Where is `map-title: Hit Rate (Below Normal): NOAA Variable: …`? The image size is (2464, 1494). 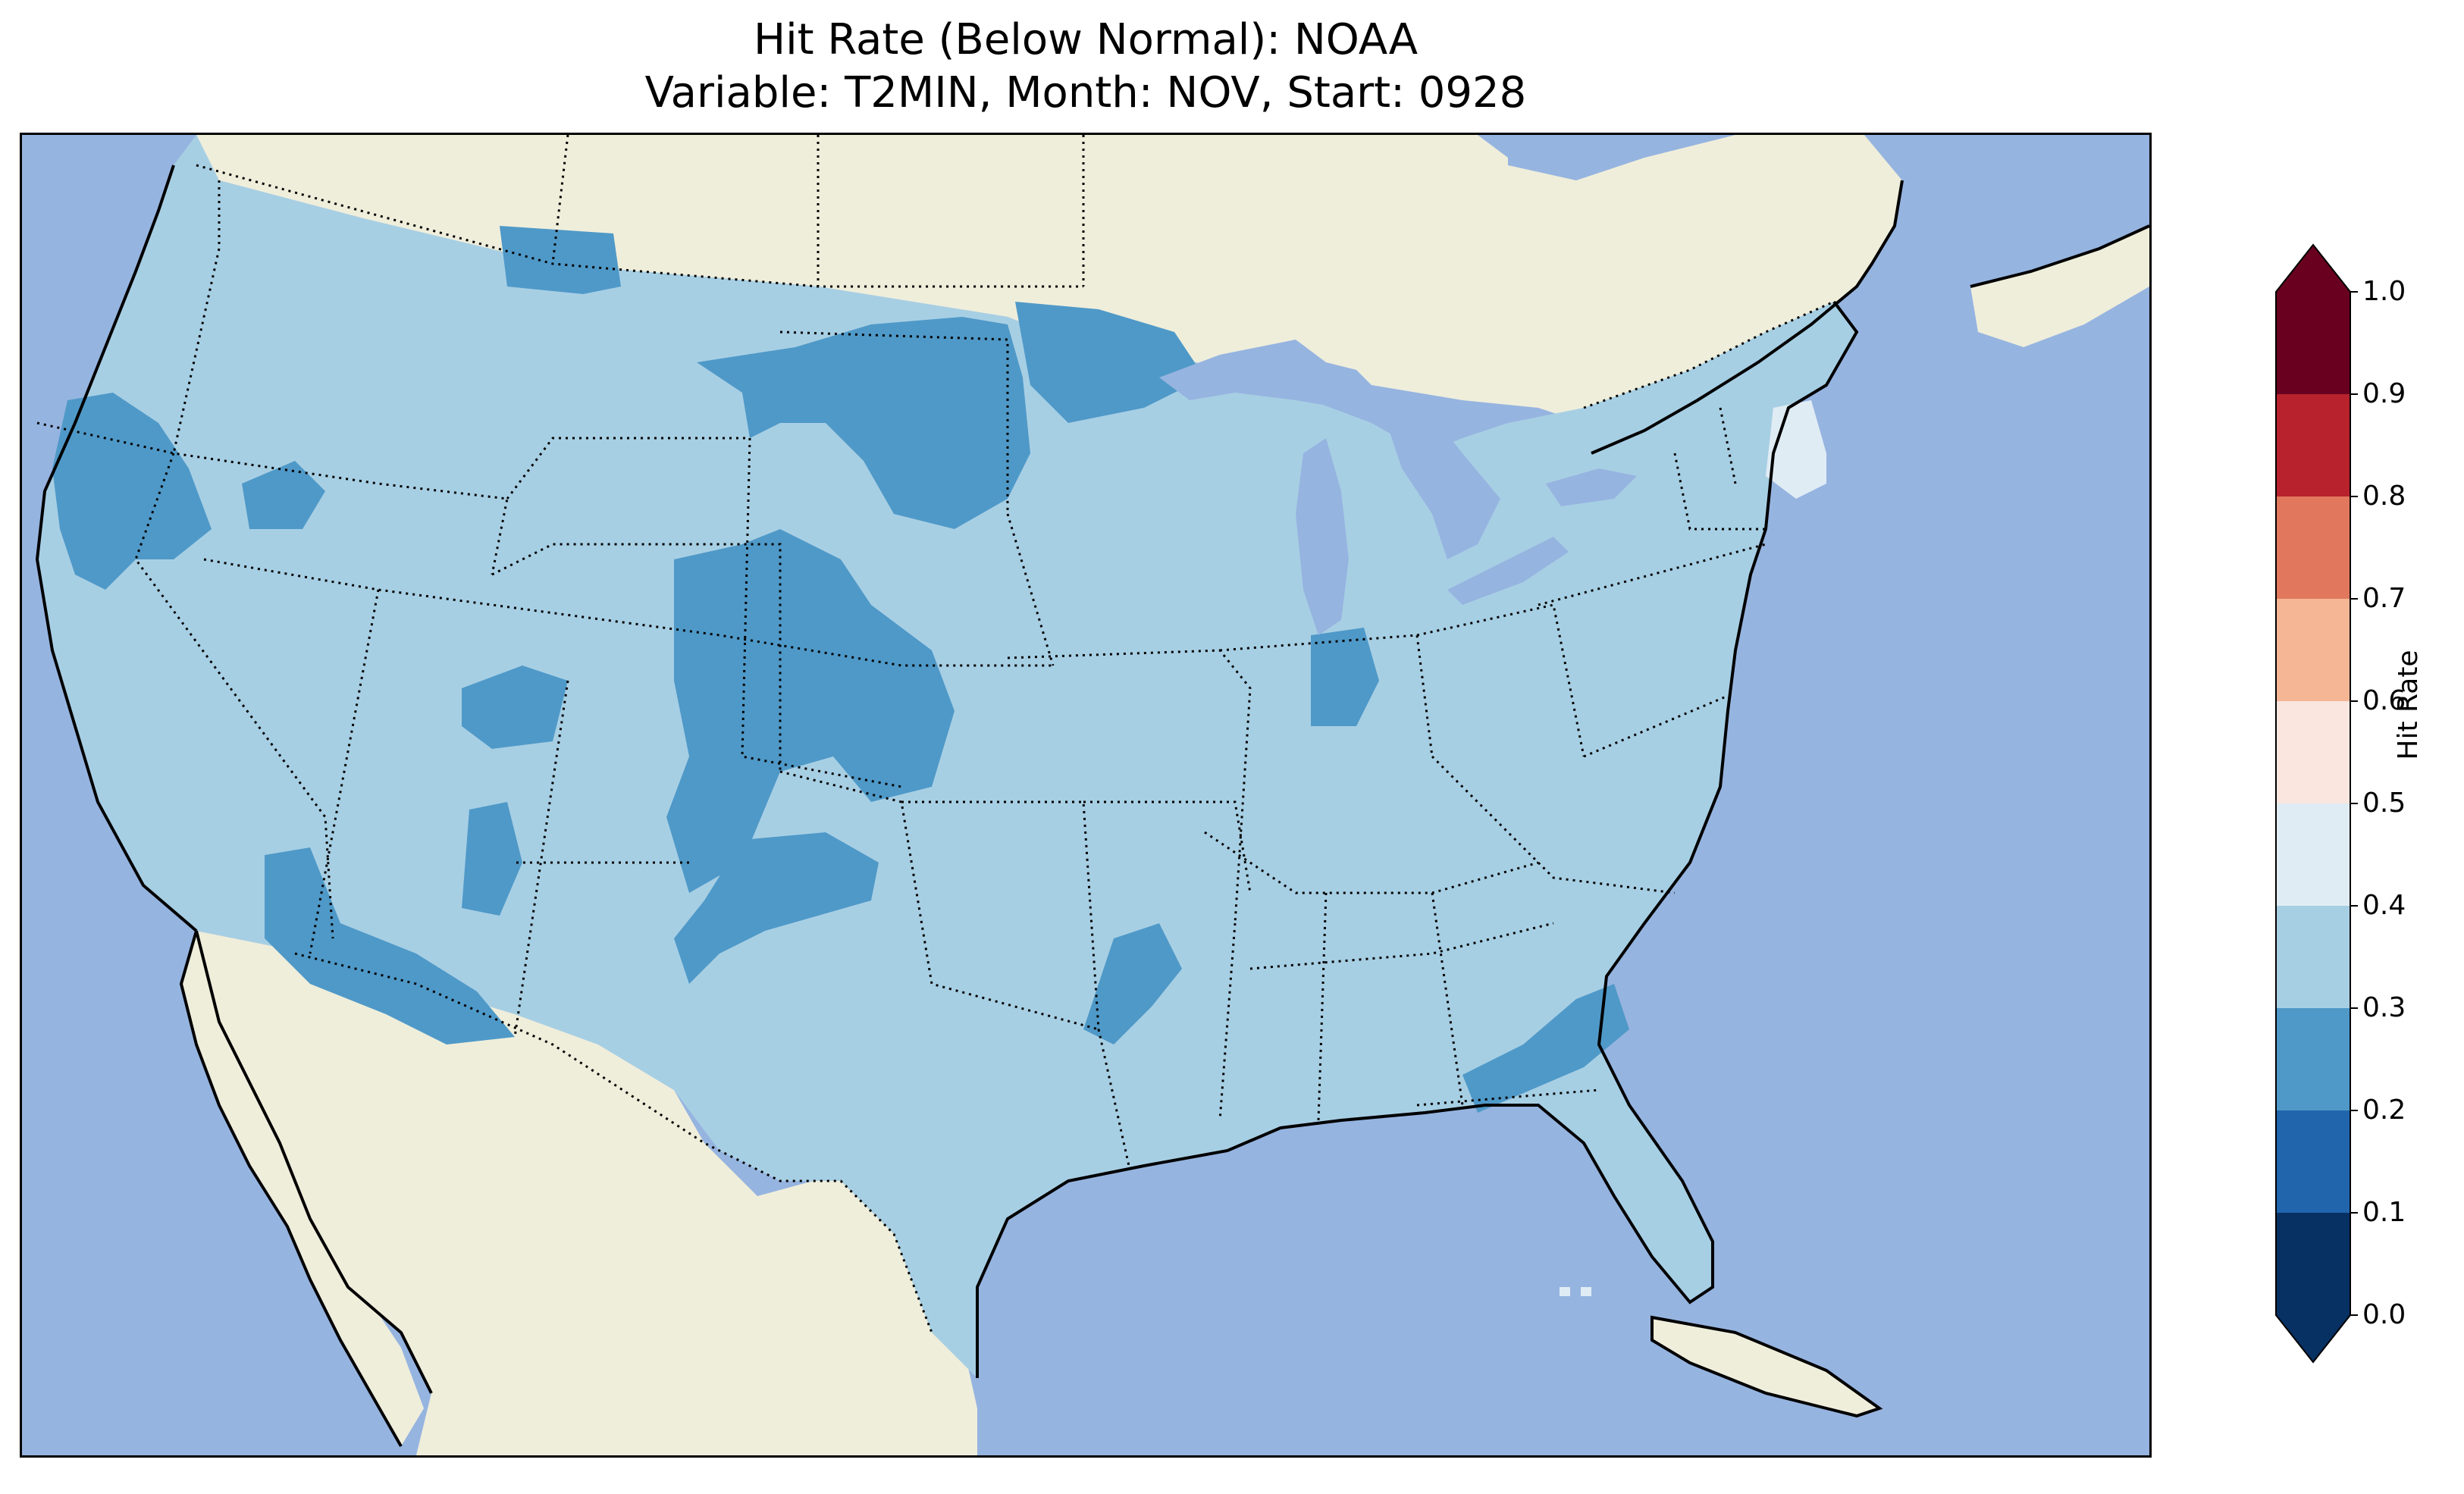
map-title: Hit Rate (Below Normal): NOAA Variable: … is located at coordinates (1086, 67).